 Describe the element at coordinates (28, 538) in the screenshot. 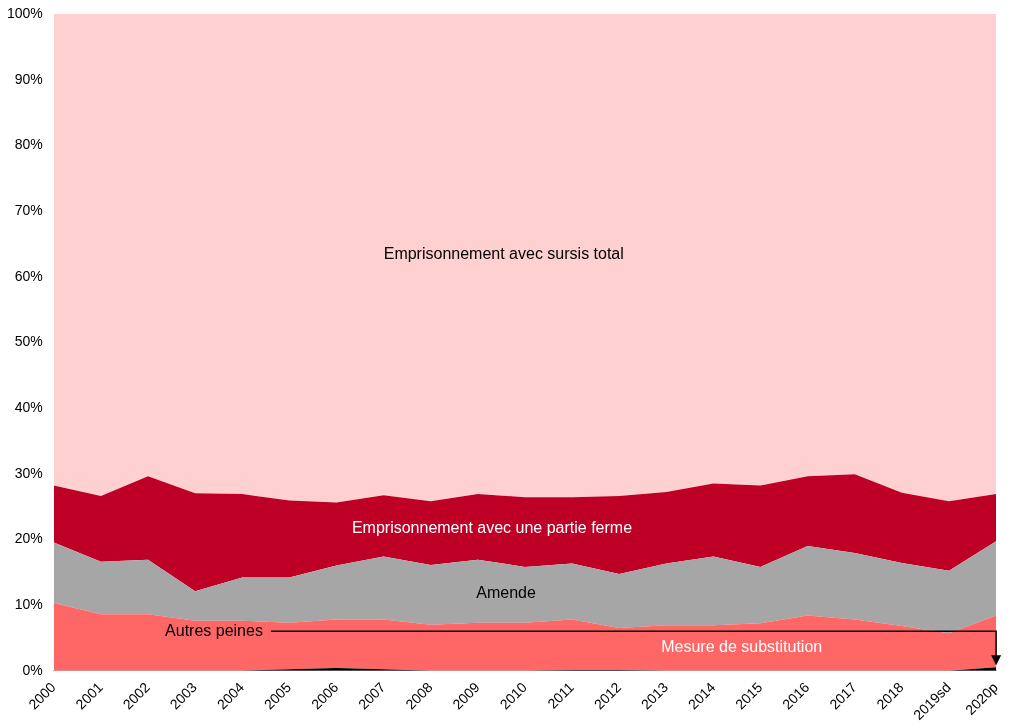

I see `y-tick-label: 20%` at that location.